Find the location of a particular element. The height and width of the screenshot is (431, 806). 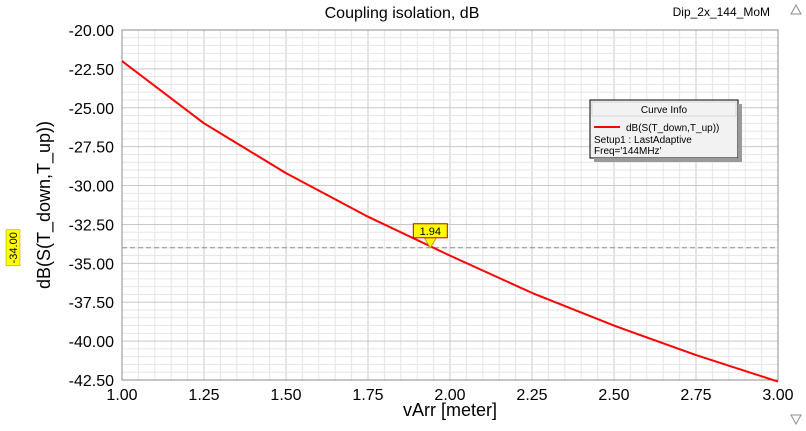

marker-1-94: 1.94 is located at coordinates (430, 236).